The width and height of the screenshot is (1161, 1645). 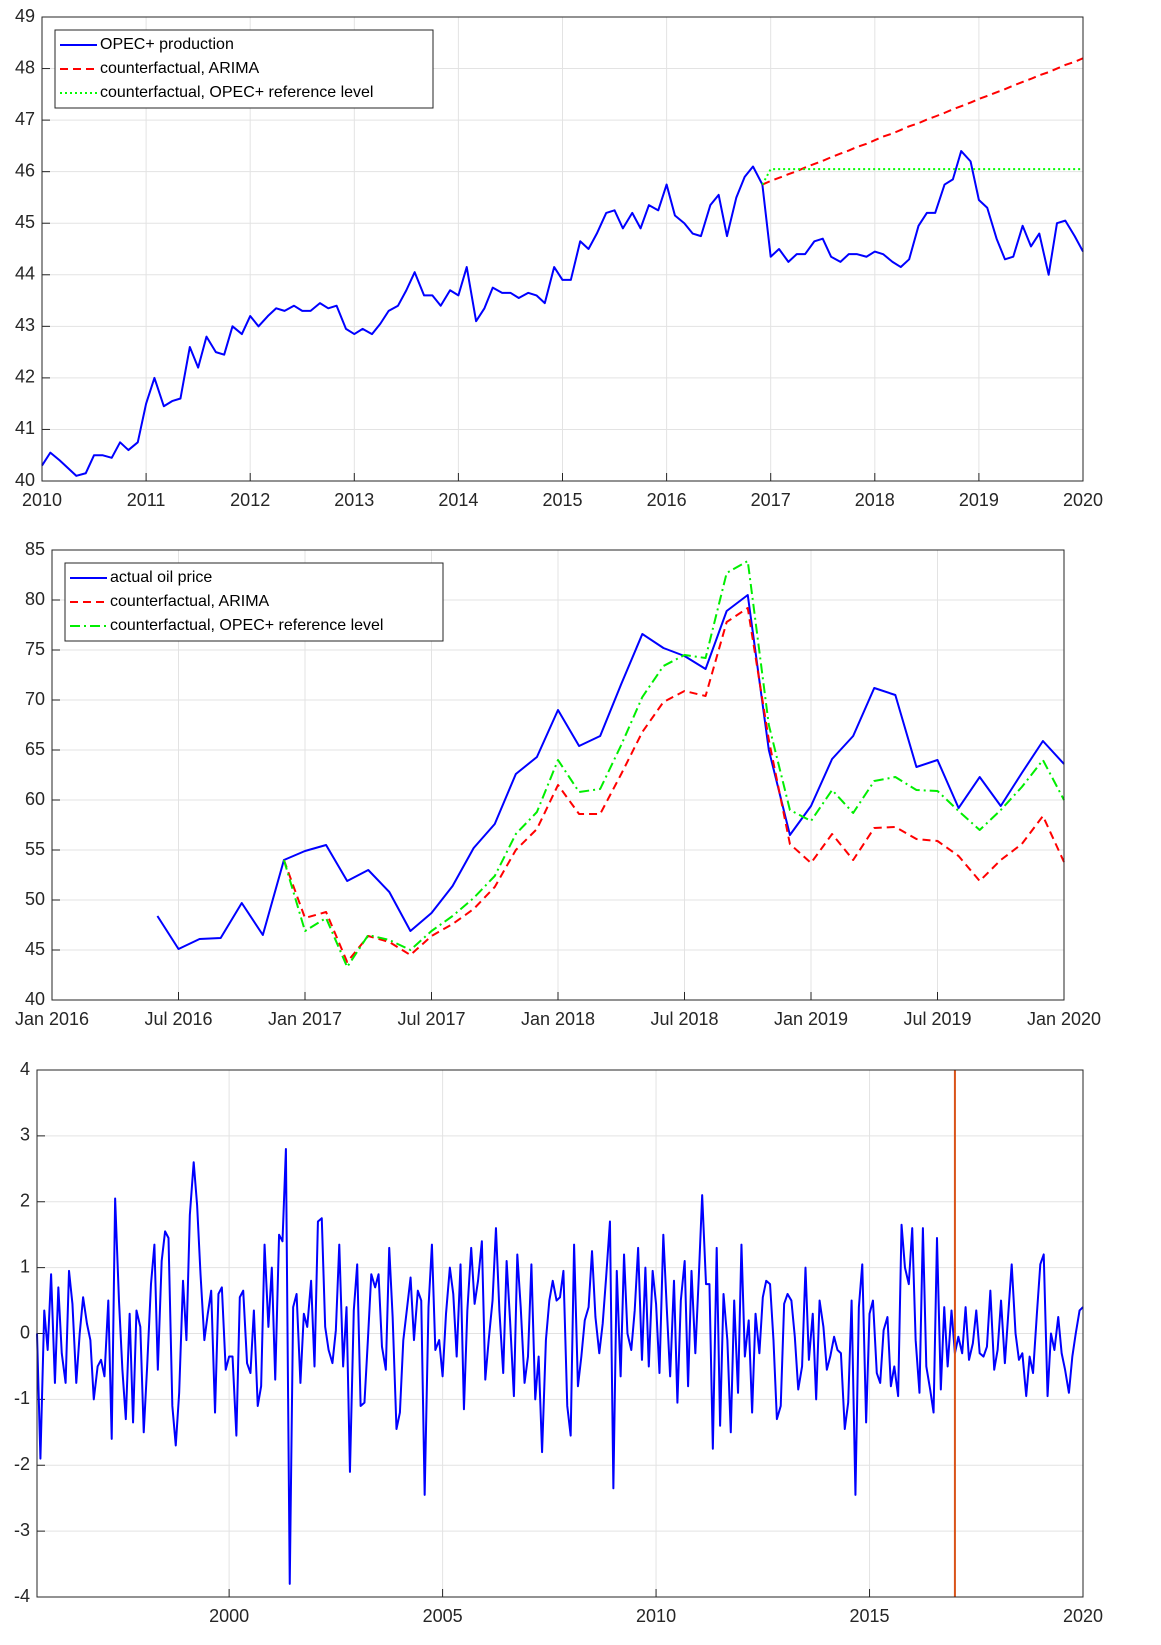 What do you see at coordinates (25, 325) in the screenshot?
I see `y-tick-label: 43` at bounding box center [25, 325].